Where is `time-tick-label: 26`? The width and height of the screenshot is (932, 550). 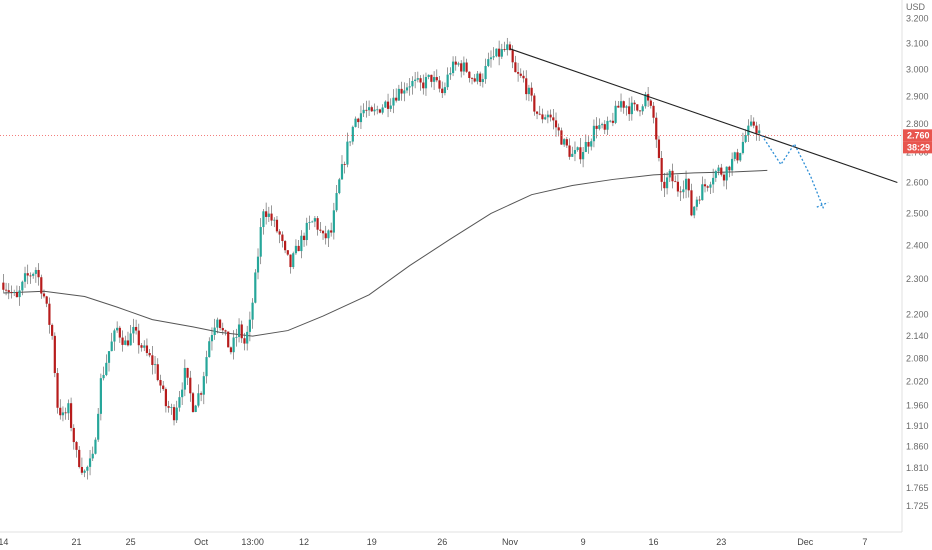 time-tick-label: 26 is located at coordinates (442, 542).